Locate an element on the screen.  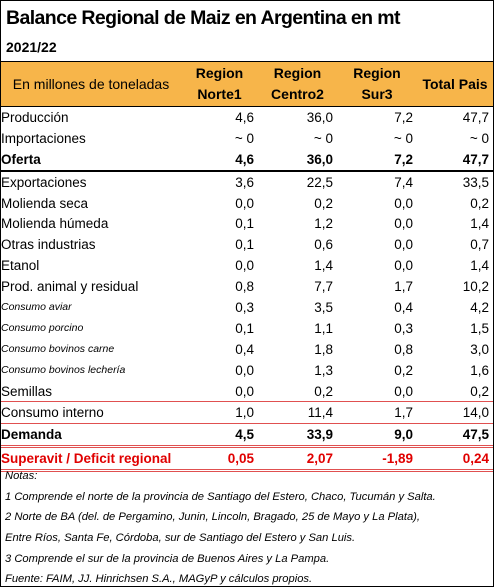
value-cell: 22,5 is located at coordinates (319, 182).